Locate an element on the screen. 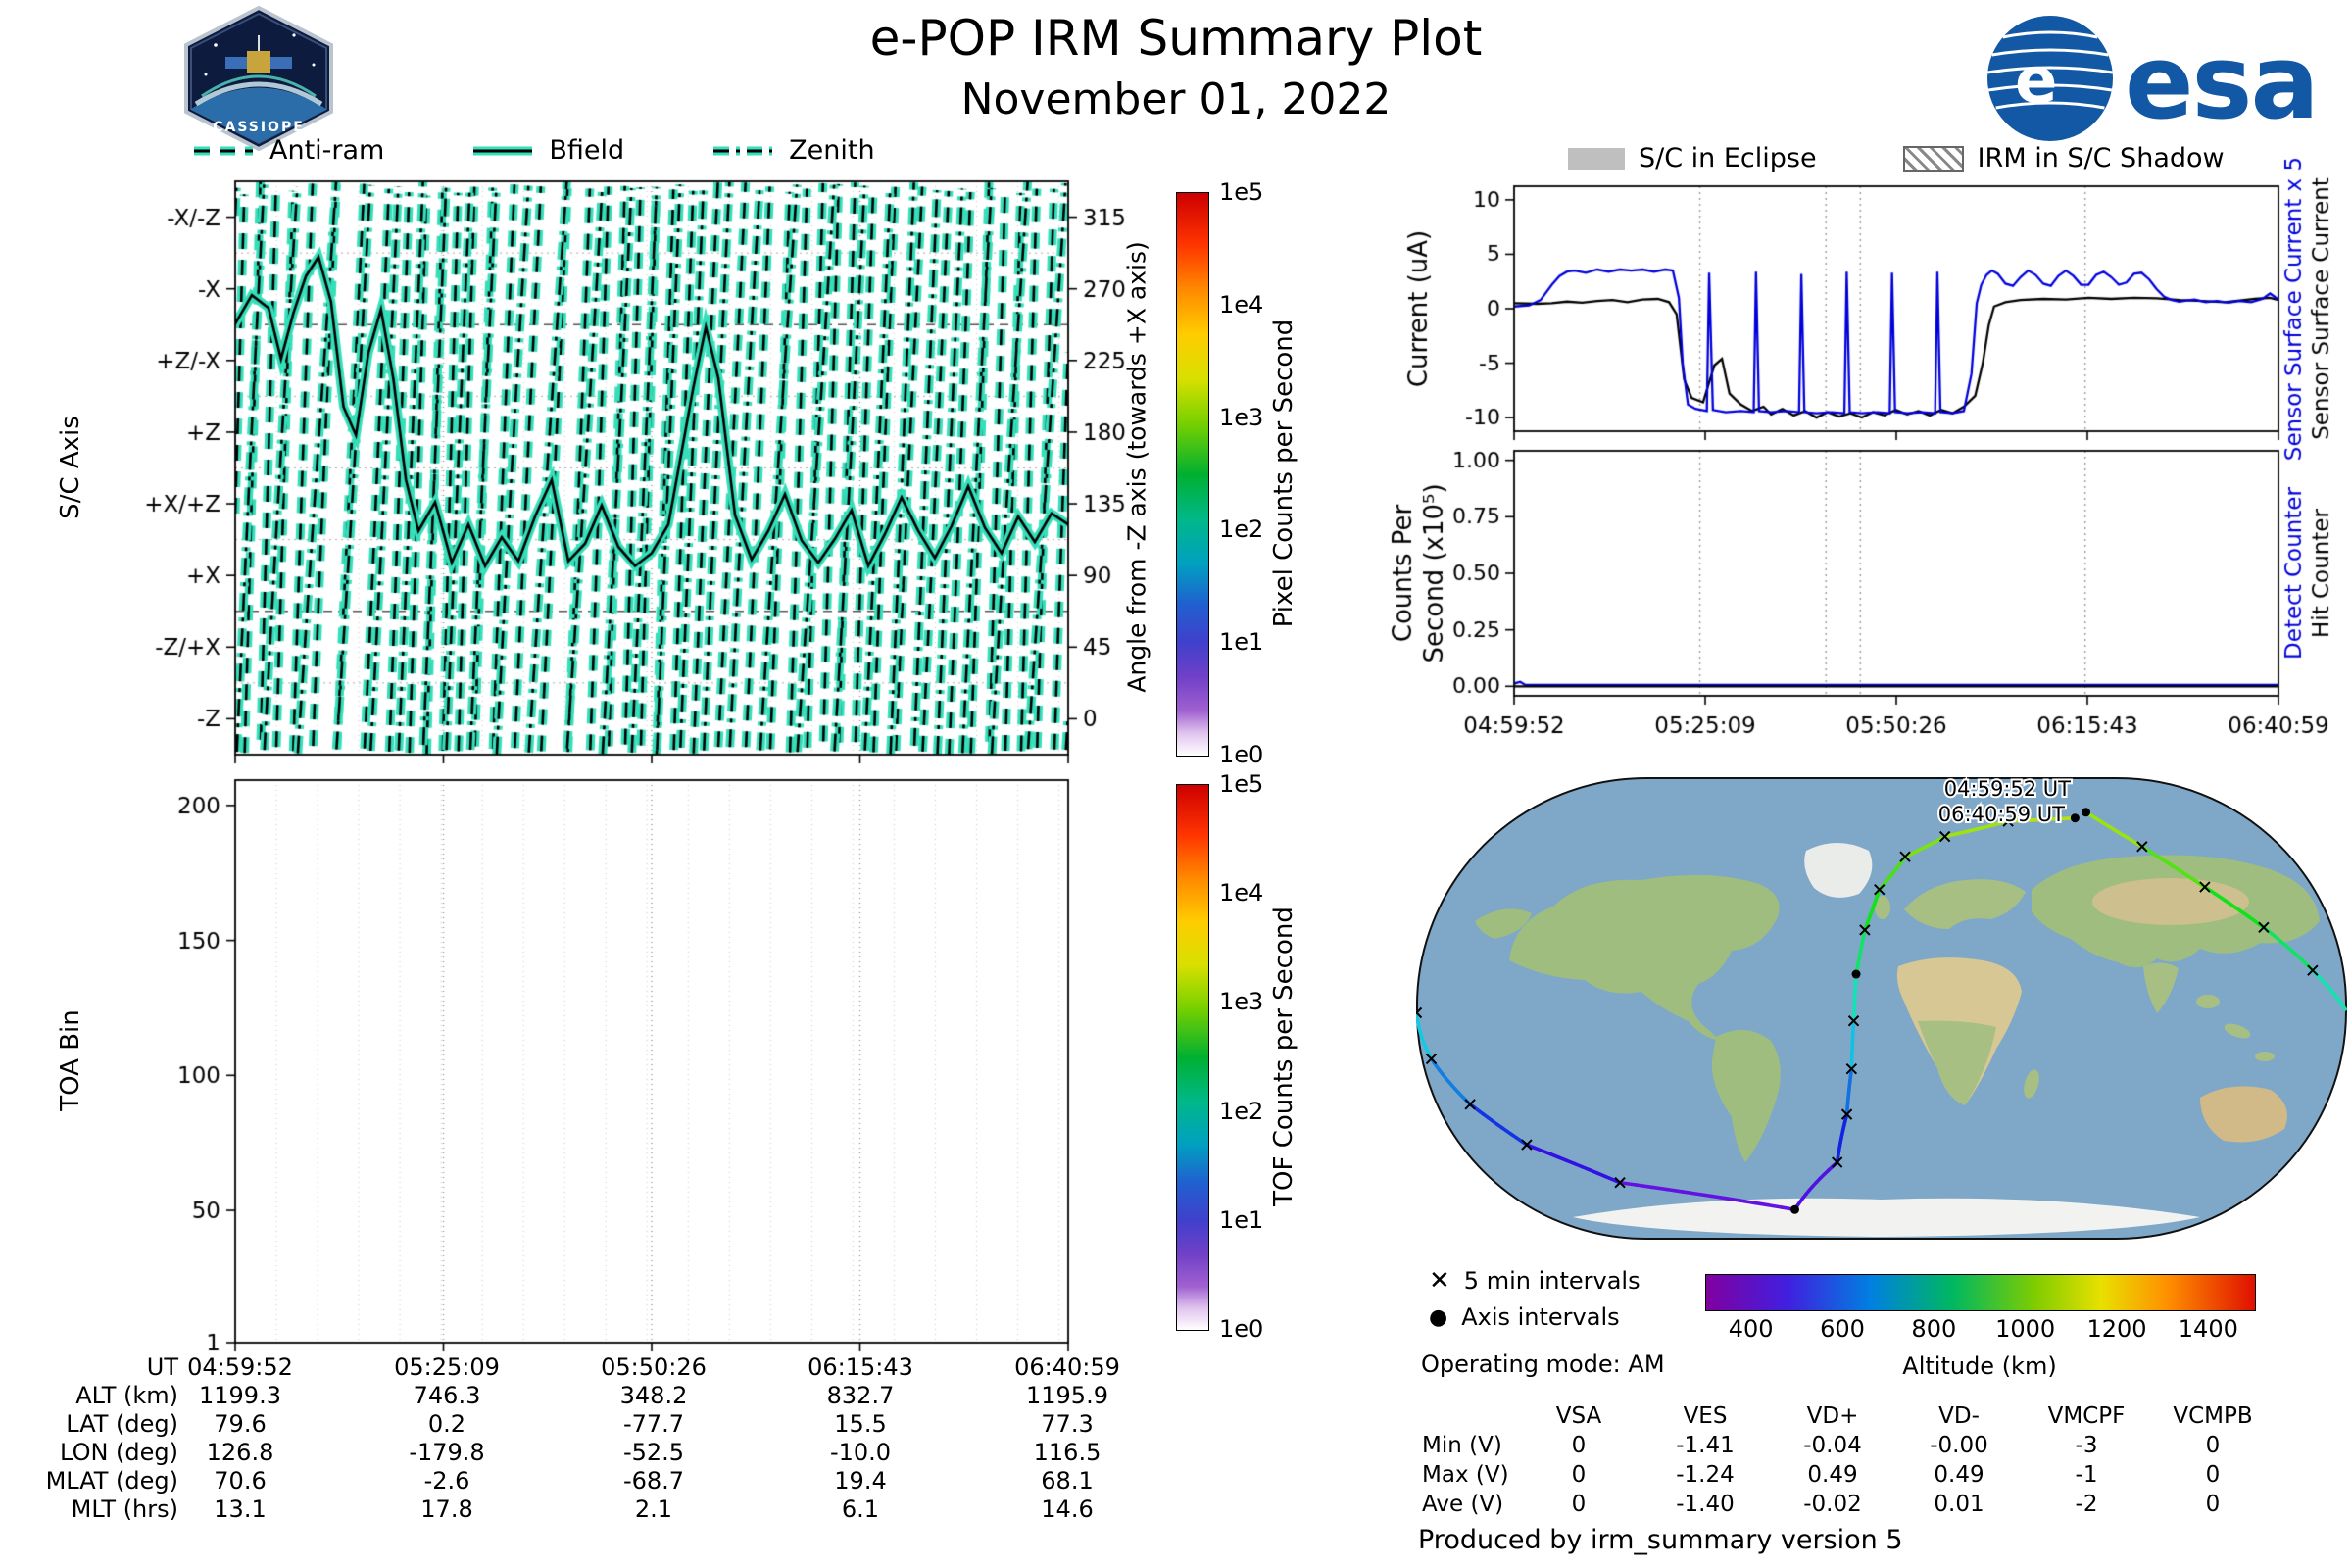  voltage-column-header: VMCPF is located at coordinates (2086, 1416).